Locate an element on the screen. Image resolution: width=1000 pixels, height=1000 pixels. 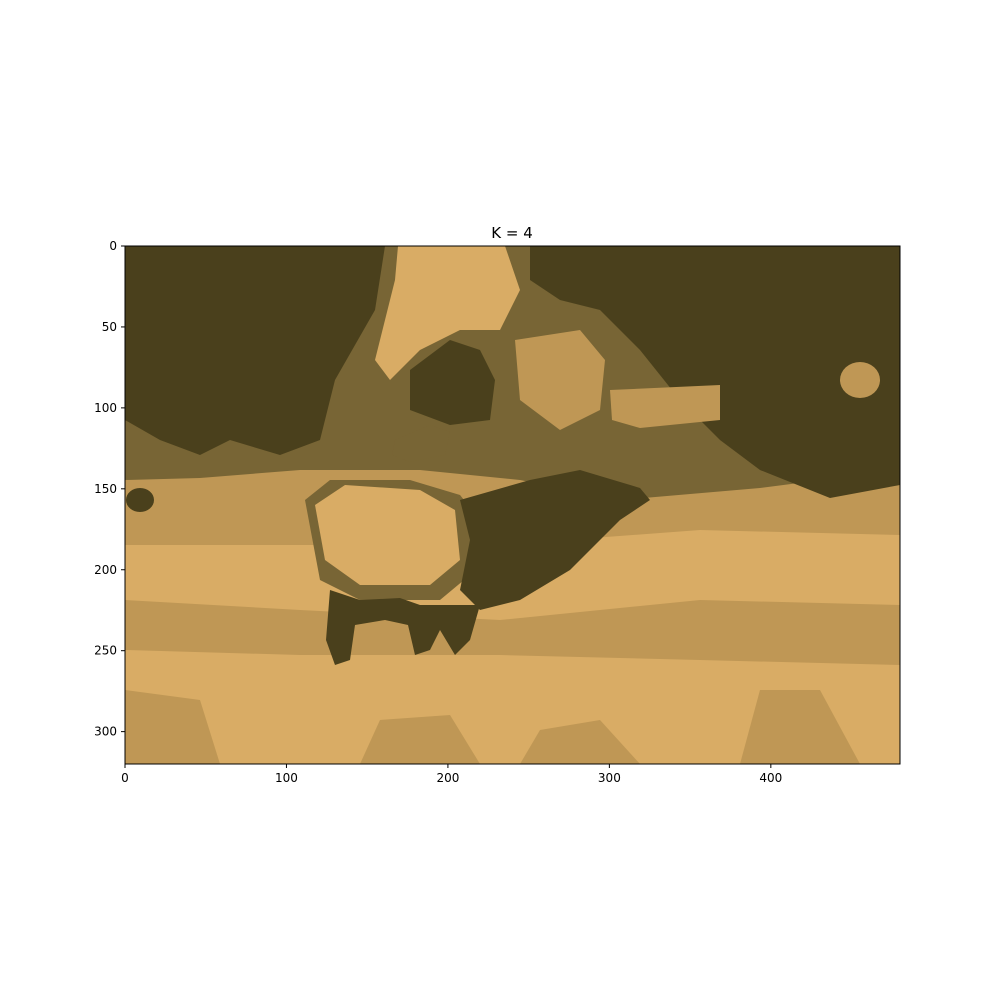
x-tick-label: 400 is located at coordinates (770, 778).